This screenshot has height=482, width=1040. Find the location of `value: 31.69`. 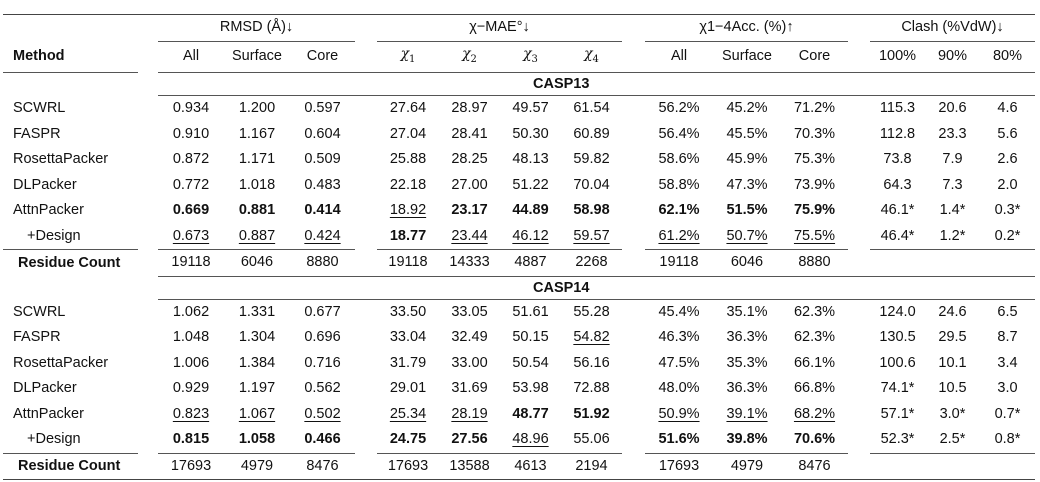

value: 31.69 is located at coordinates (469, 388).